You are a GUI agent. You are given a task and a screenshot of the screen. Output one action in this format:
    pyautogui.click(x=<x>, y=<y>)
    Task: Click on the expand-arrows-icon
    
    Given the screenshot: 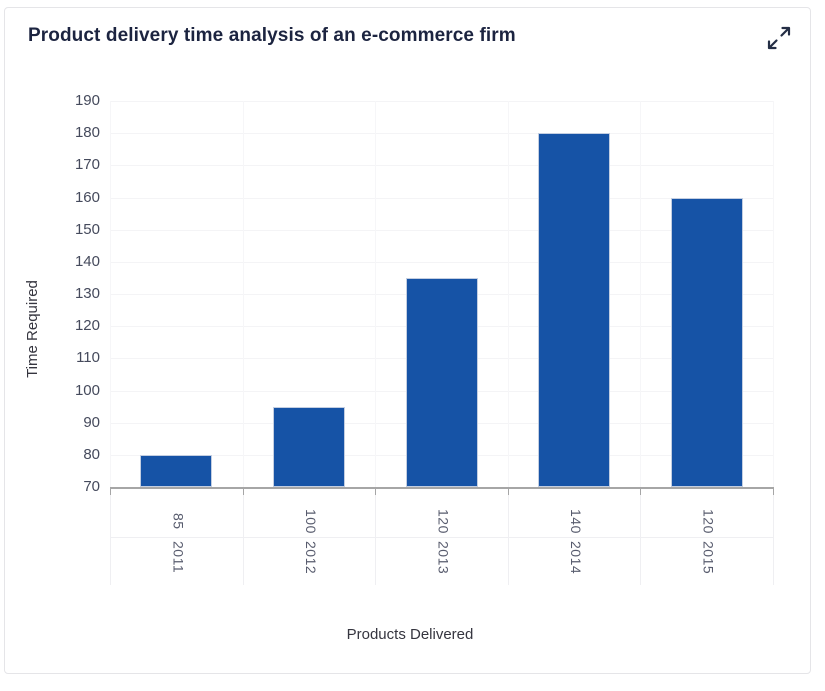 What is the action you would take?
    pyautogui.click(x=780, y=38)
    